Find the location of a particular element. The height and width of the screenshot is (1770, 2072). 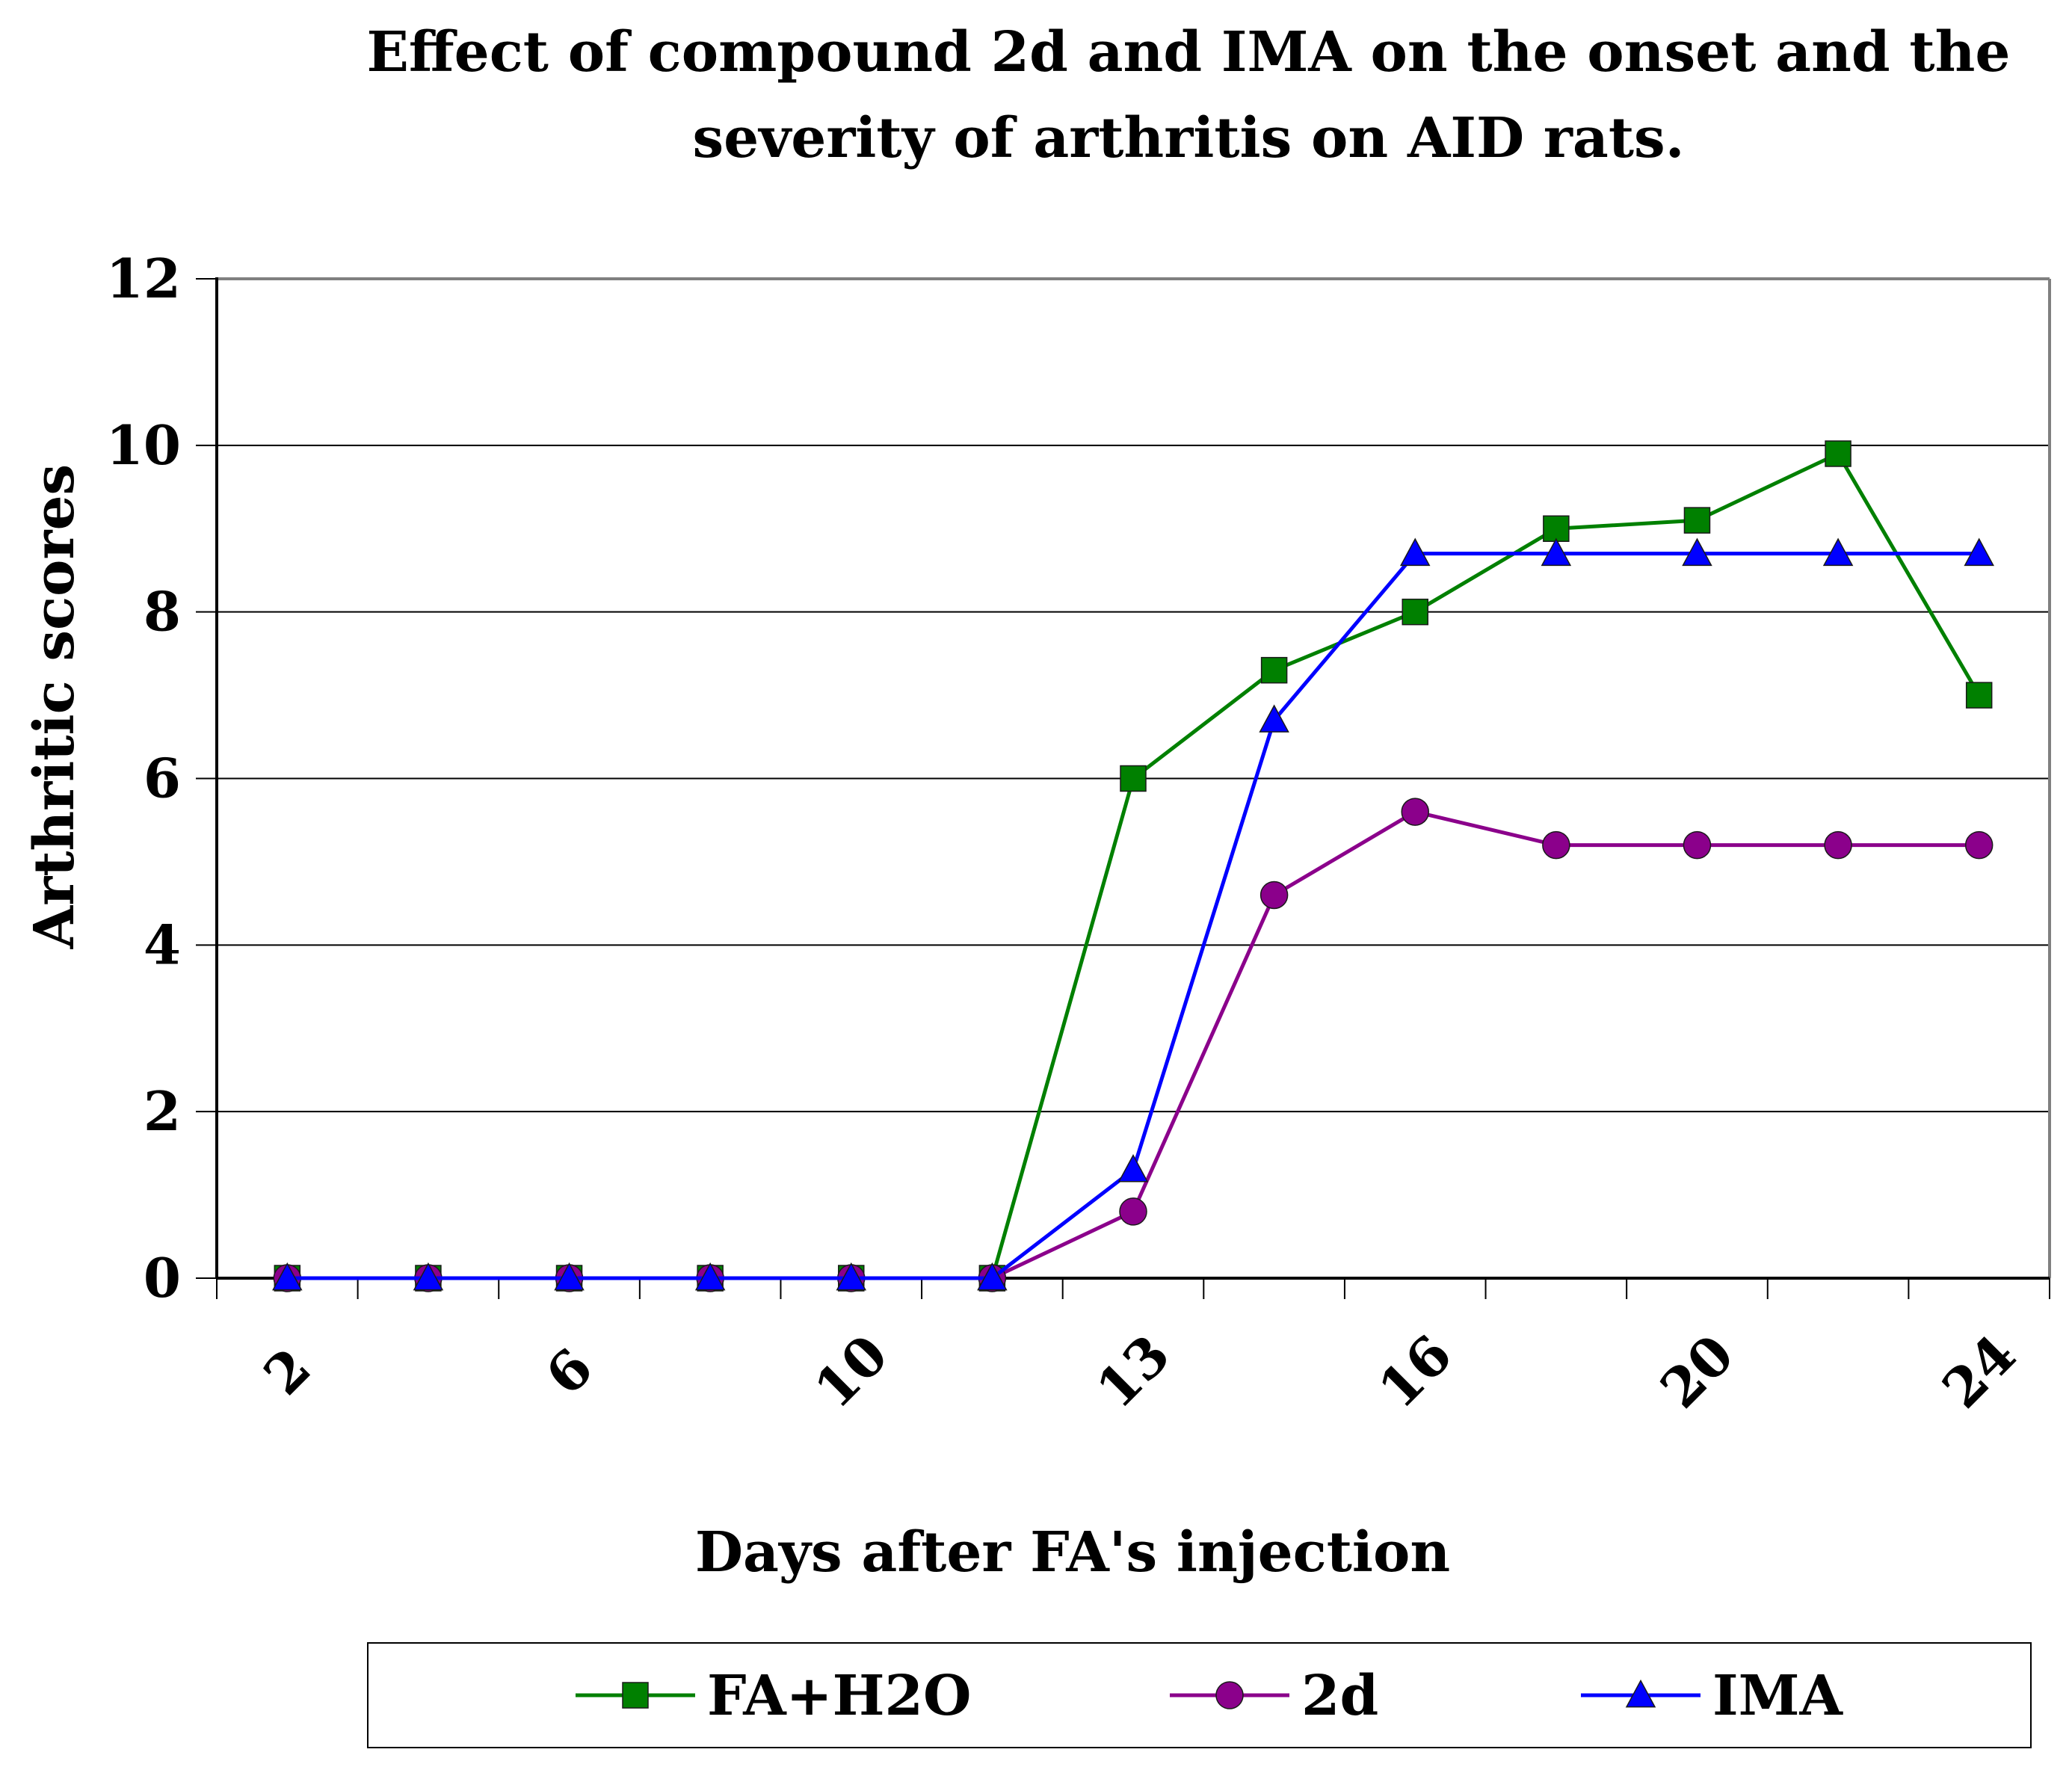

x-tick-label: 13 is located at coordinates (1133, 1371).